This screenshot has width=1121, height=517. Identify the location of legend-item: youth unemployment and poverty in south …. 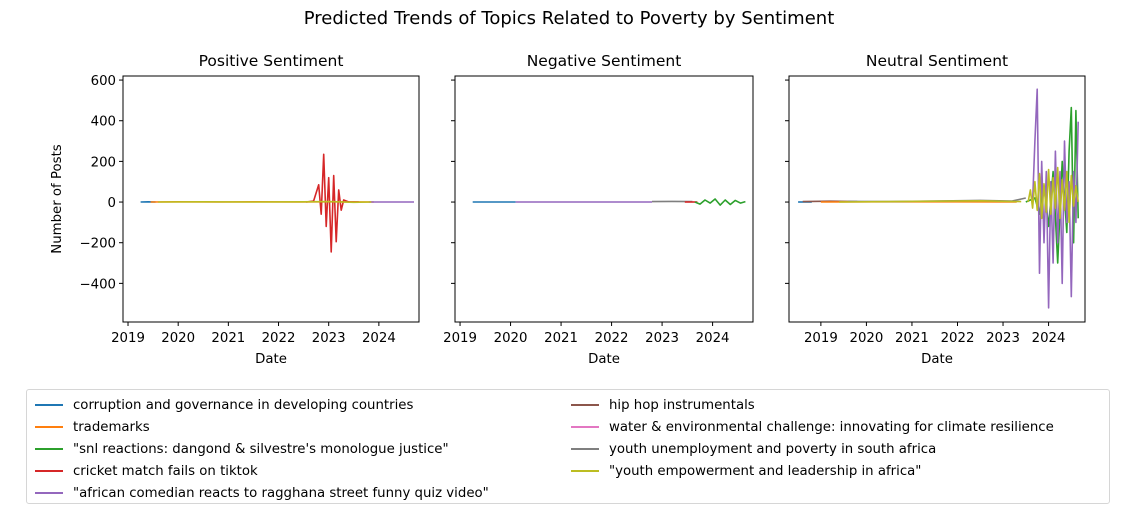
(812, 449).